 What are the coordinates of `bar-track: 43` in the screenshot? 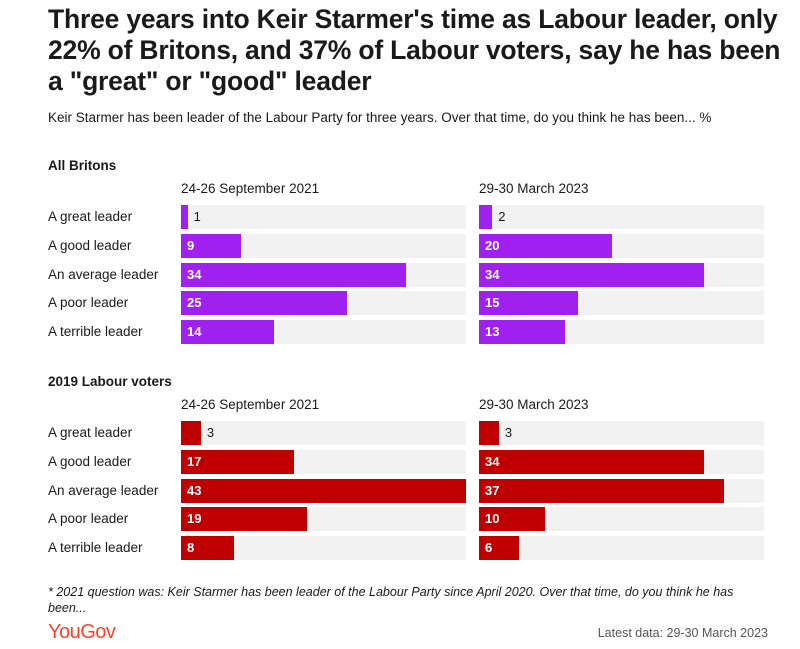 It's located at (323, 490).